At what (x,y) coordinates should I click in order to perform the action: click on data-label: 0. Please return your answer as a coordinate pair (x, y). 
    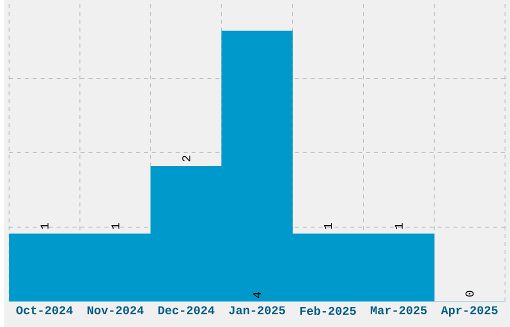
    Looking at the image, I should click on (470, 293).